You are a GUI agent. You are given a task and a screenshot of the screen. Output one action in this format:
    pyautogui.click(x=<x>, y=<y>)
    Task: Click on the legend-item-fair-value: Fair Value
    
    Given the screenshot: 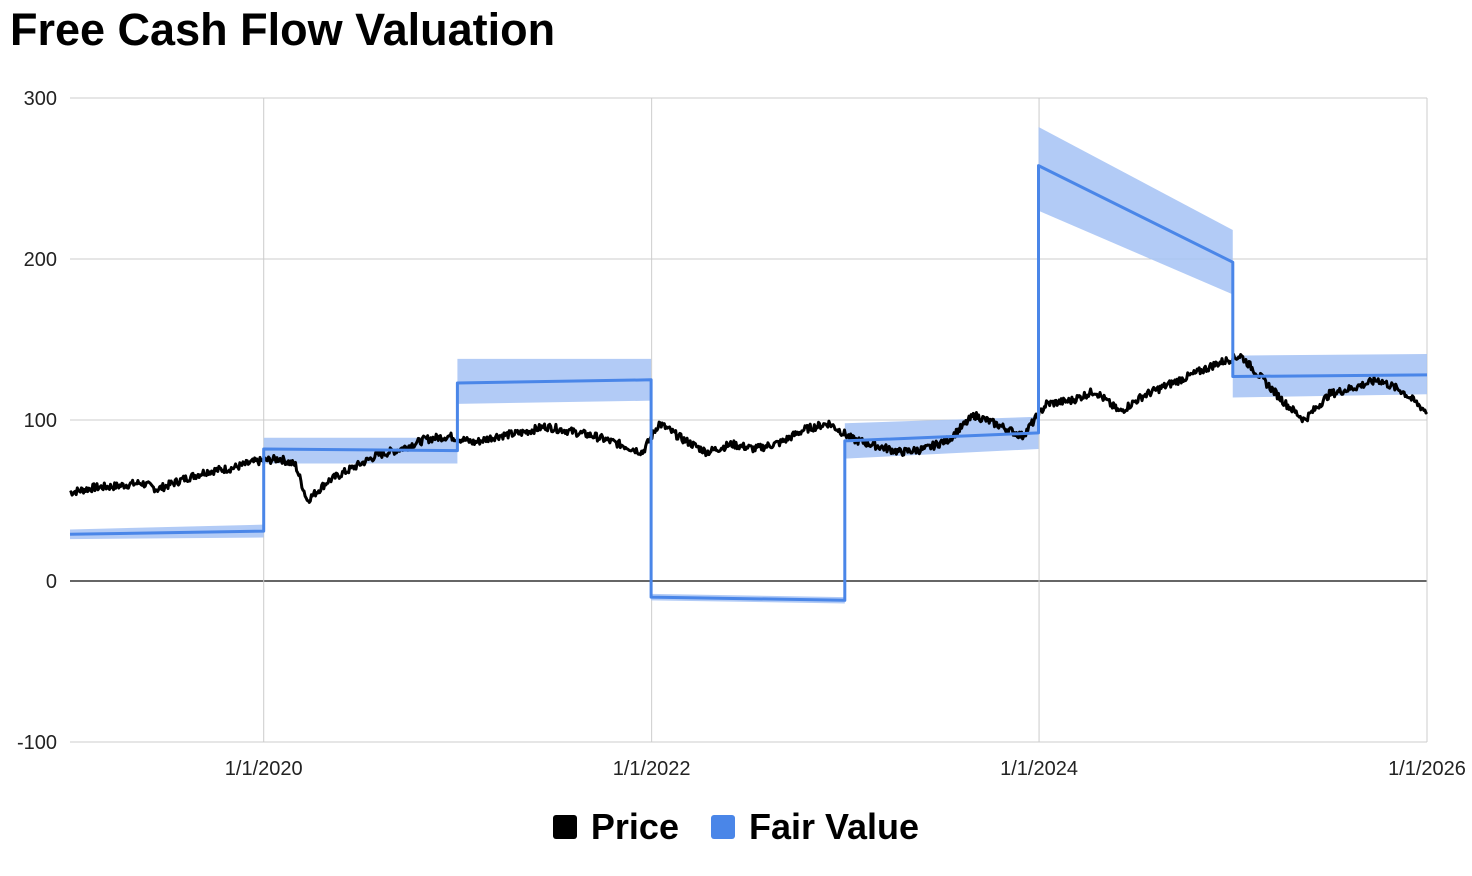 What is the action you would take?
    pyautogui.click(x=815, y=827)
    